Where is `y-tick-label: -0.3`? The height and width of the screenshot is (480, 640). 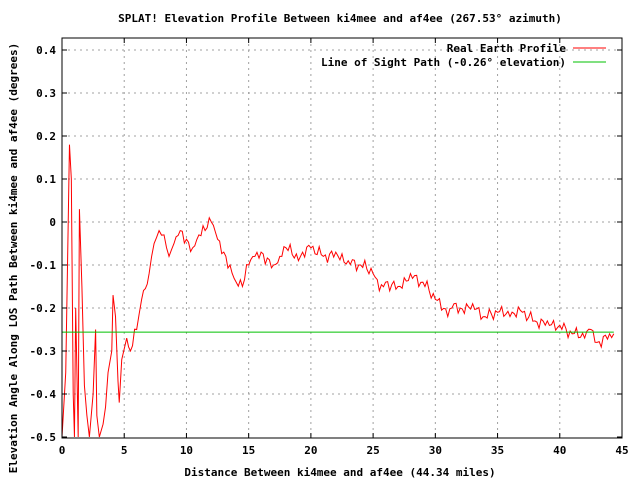 y-tick-label: -0.3 is located at coordinates (43, 351).